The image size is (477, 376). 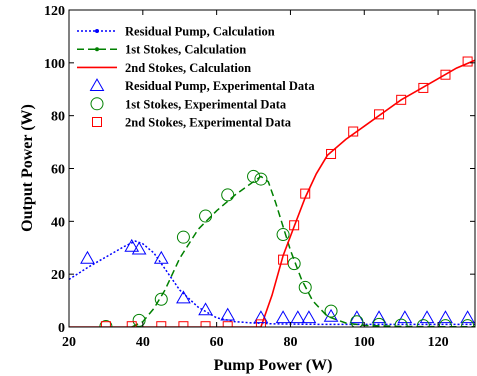 I want to click on legend-label-2: 1st Stokes, Calculation, so click(x=185, y=50).